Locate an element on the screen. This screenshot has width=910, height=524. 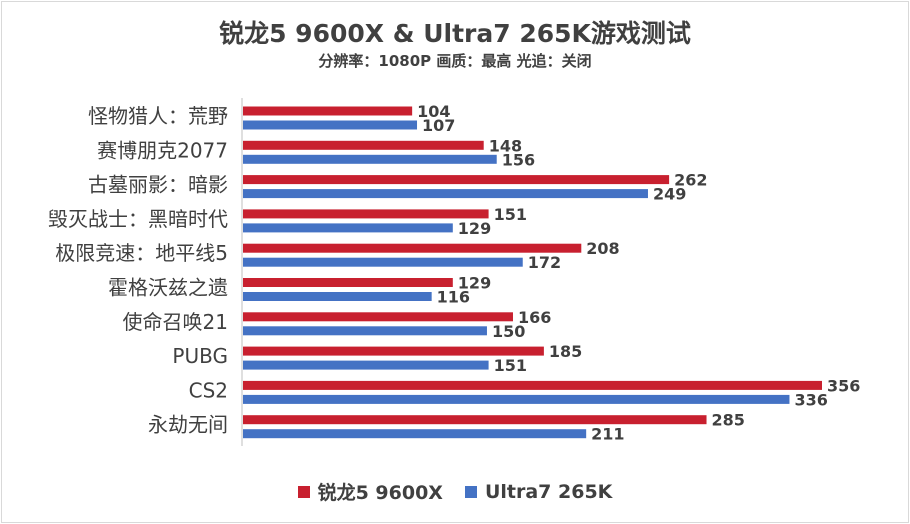
data-label: 148 is located at coordinates (505, 145).